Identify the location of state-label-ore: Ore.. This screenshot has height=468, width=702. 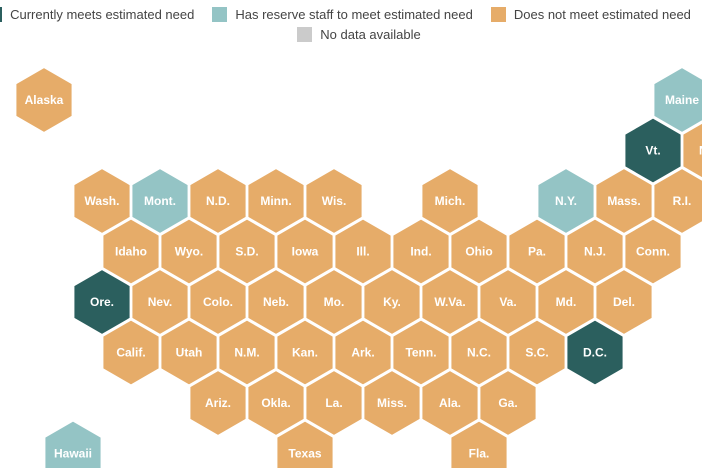
(102, 302).